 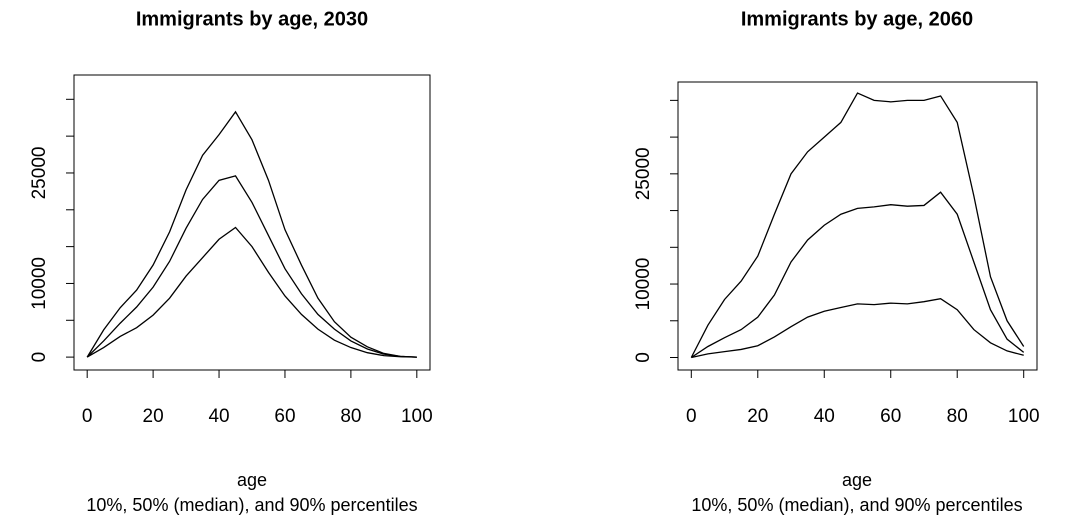 I want to click on chart-title: Immigrants by age, 2060, so click(x=857, y=19).